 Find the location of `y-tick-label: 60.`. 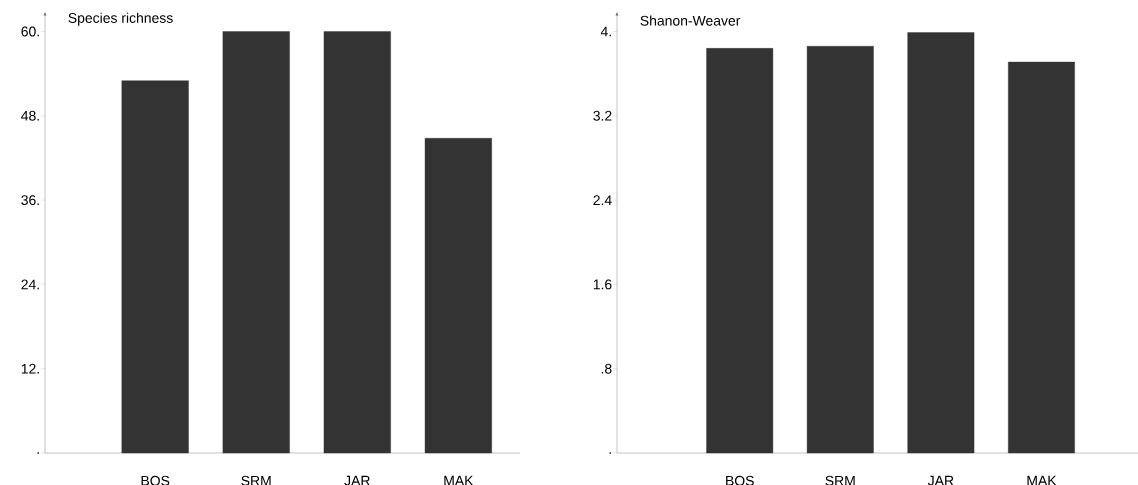

y-tick-label: 60. is located at coordinates (30, 31).